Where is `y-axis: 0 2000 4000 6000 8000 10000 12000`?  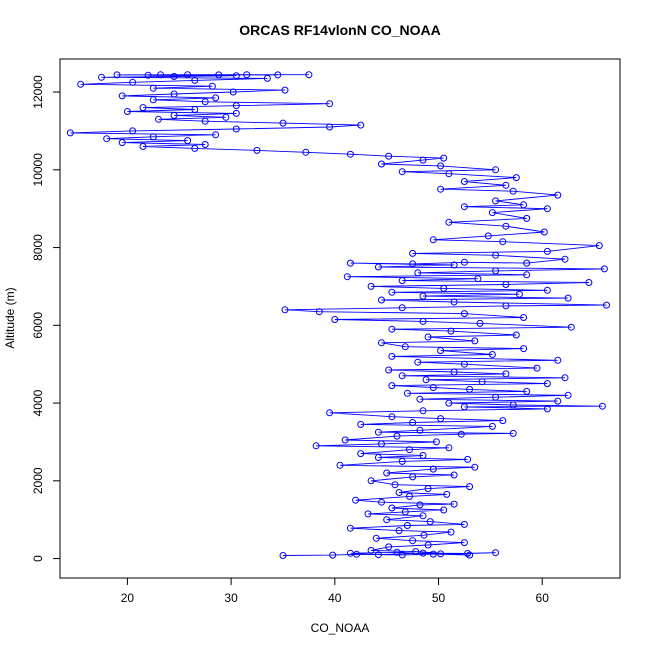
y-axis: 0 2000 4000 6000 8000 10000 12000 is located at coordinates (46, 318).